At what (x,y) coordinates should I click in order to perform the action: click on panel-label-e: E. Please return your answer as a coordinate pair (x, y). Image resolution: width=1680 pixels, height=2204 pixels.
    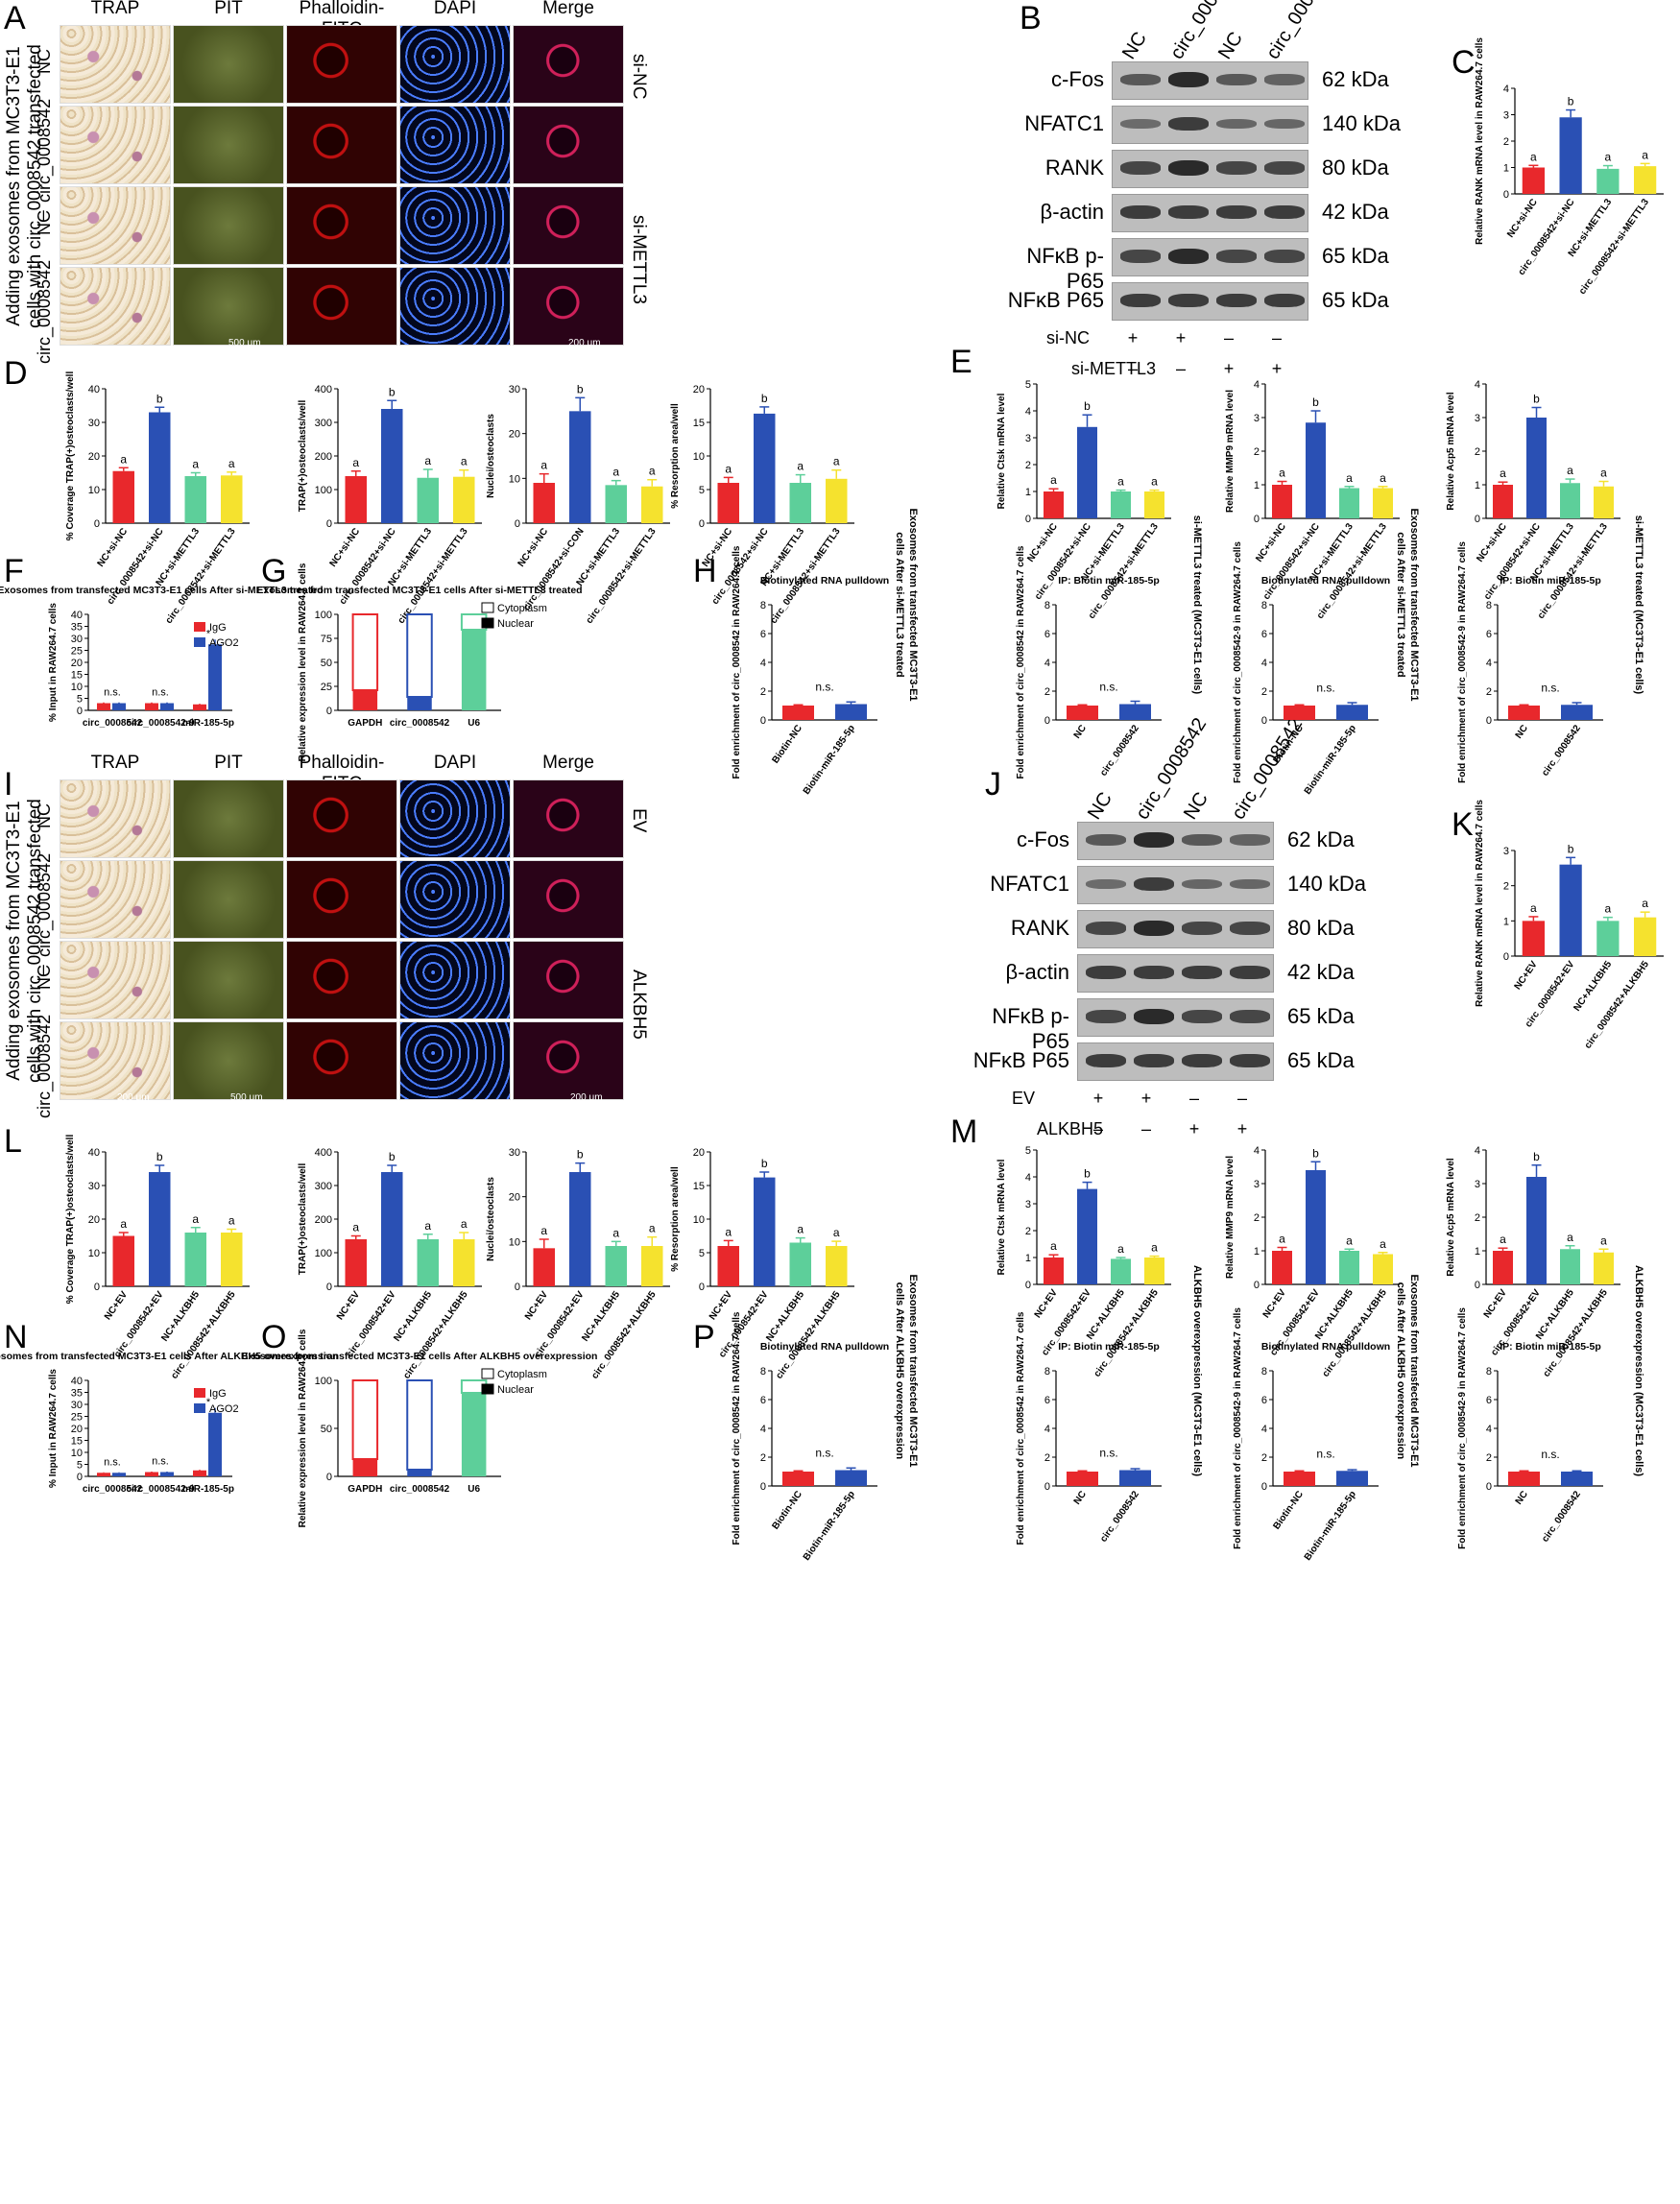
    Looking at the image, I should click on (961, 362).